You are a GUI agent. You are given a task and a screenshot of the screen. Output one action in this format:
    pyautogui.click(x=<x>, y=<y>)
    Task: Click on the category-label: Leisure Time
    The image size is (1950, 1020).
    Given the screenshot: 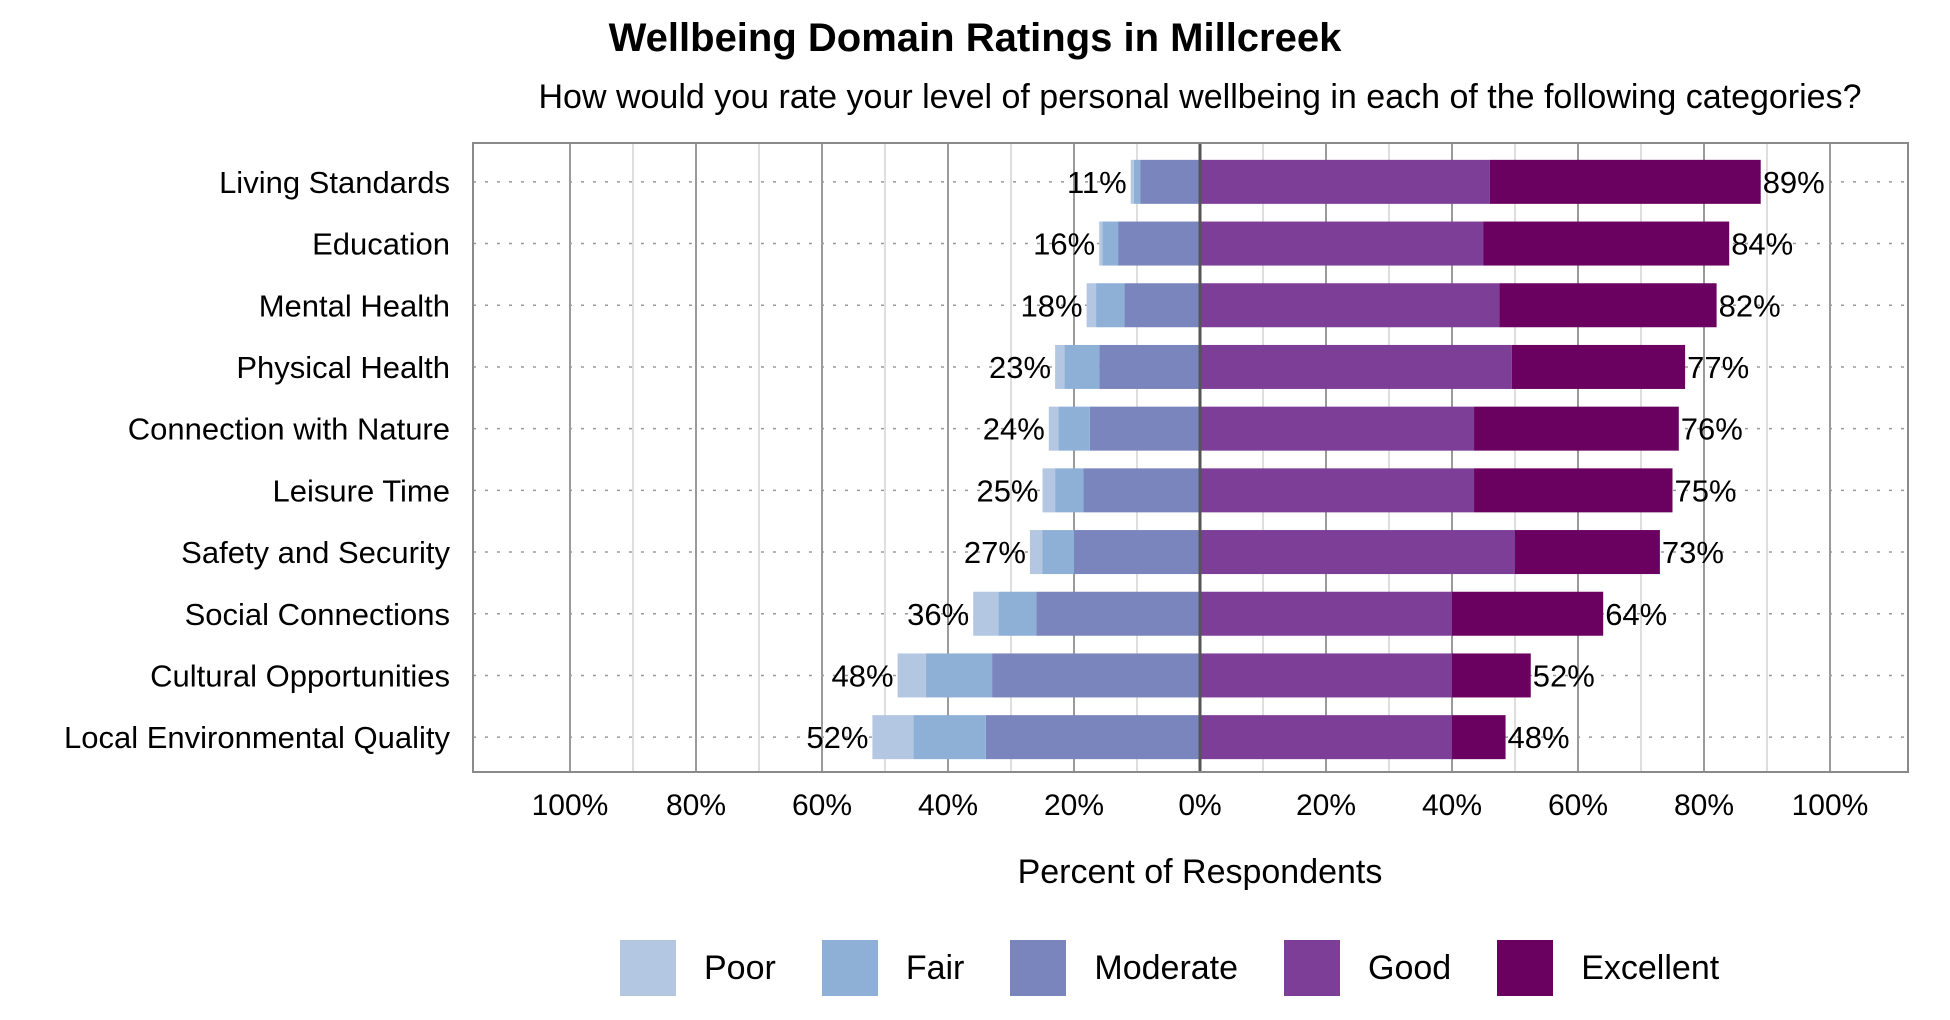 What is the action you would take?
    pyautogui.click(x=361, y=490)
    